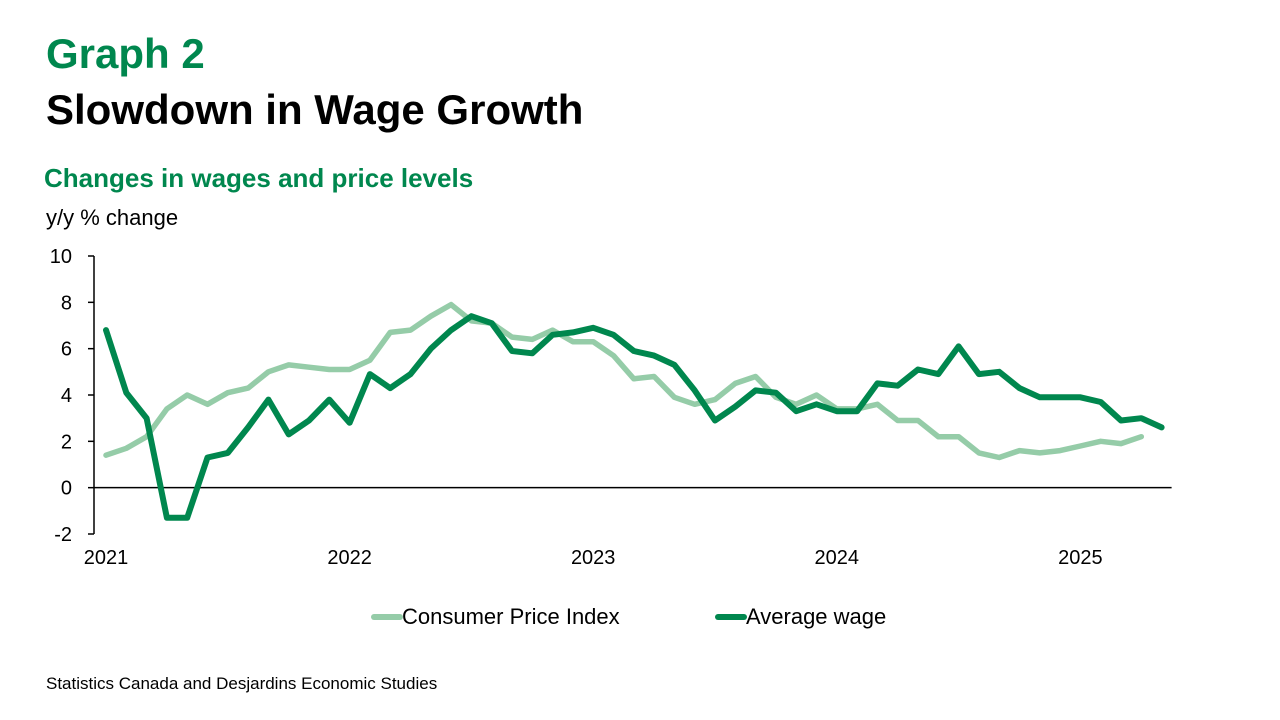  I want to click on page-title: Slowdown in Wage Growth, so click(315, 109).